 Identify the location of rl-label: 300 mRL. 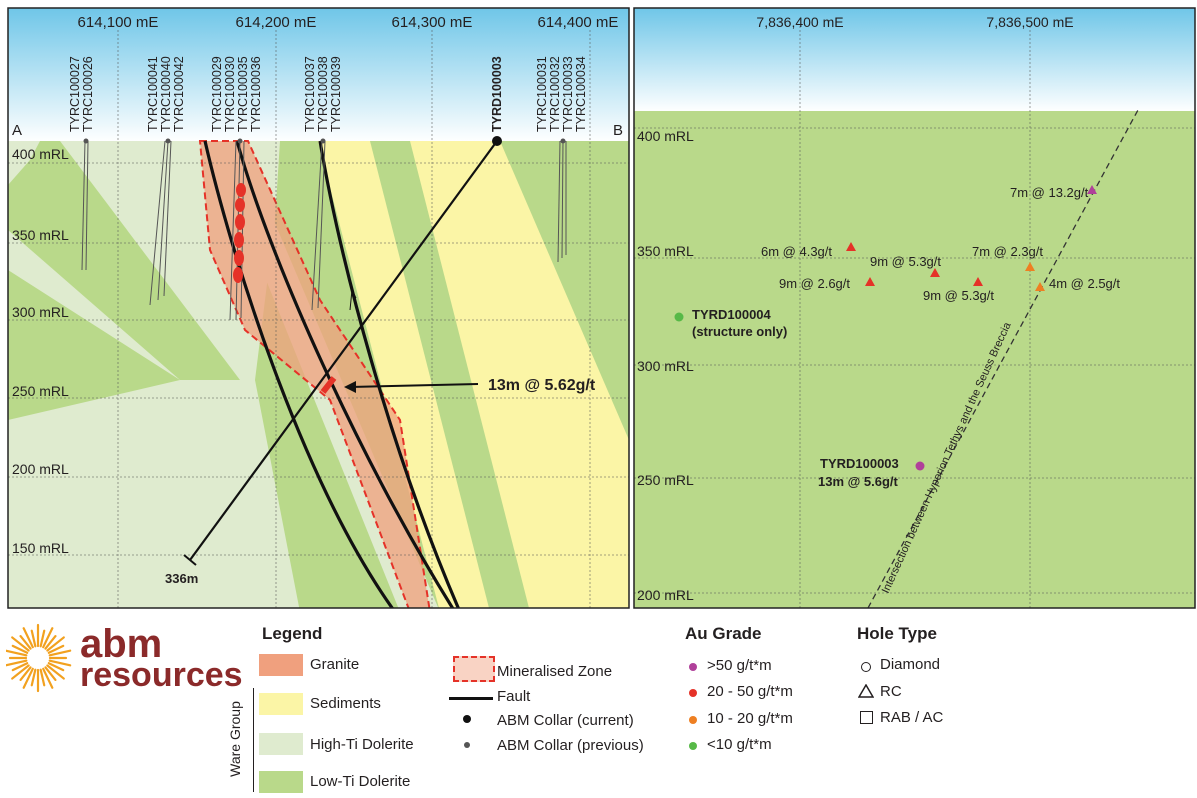
(40, 312).